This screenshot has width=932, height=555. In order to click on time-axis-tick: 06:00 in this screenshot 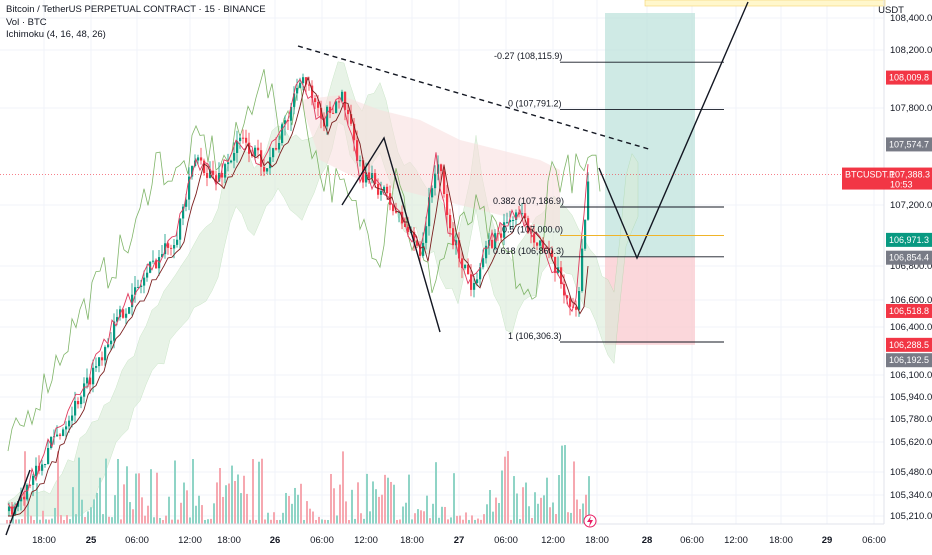, I will do `click(506, 540)`.